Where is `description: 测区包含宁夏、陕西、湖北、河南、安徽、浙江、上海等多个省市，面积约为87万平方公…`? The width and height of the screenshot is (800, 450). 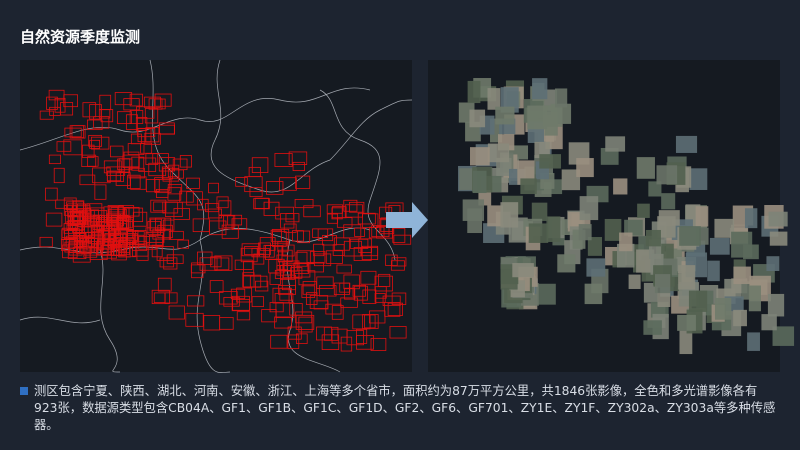 description: 测区包含宁夏、陕西、湖北、河南、安徽、浙江、上海等多个省市，面积约为87万平方公… is located at coordinates (405, 408).